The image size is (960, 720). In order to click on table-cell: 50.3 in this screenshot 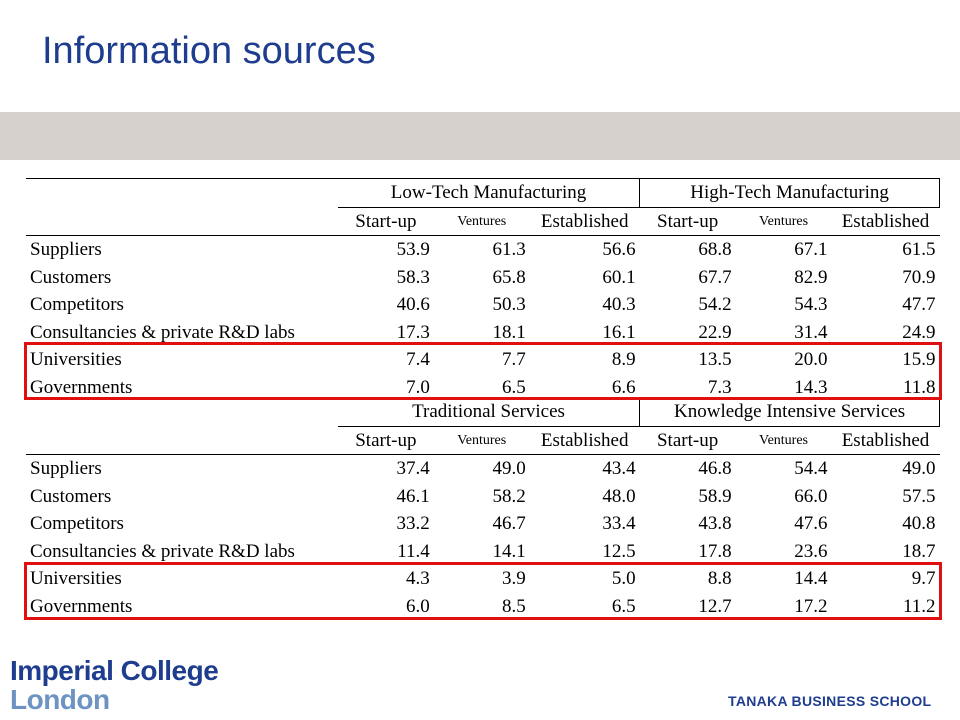, I will do `click(509, 304)`.